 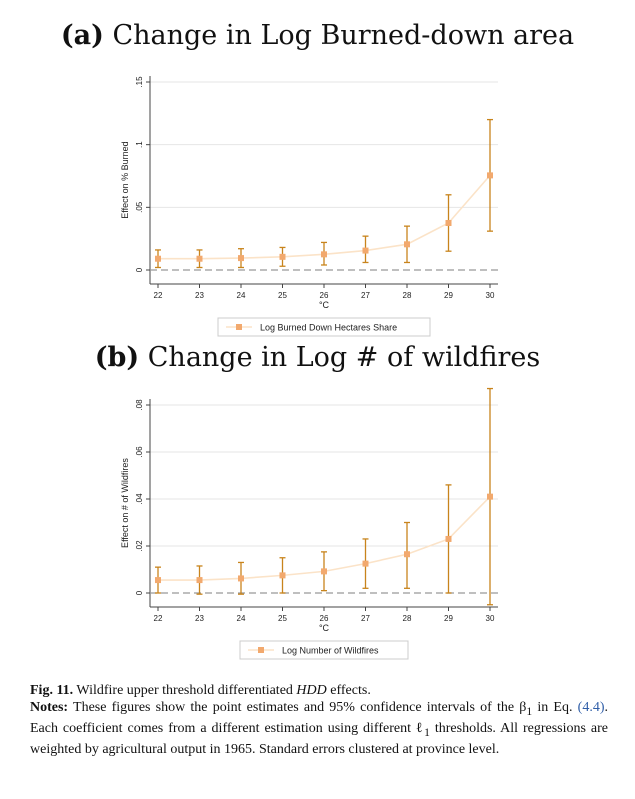 I want to click on y-tick-label: .06, so click(x=139, y=452).